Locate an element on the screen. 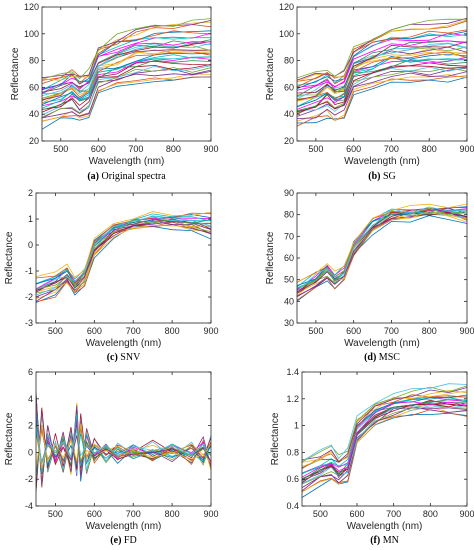  y-tick-label: 0.6 is located at coordinates (292, 479).